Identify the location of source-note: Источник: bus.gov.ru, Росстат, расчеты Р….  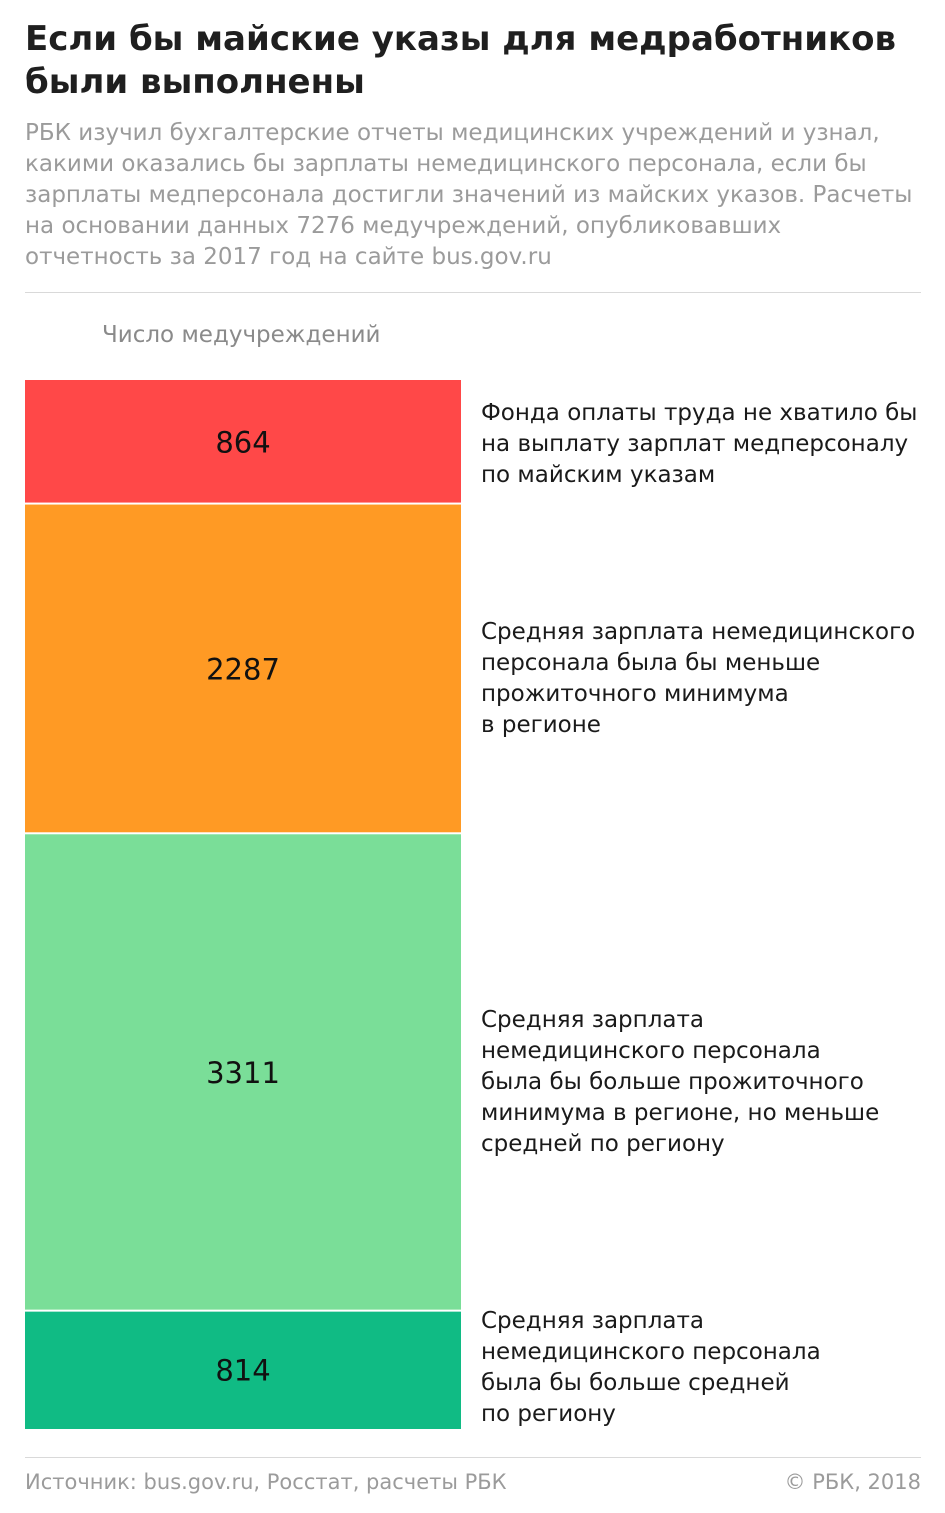
(266, 1482).